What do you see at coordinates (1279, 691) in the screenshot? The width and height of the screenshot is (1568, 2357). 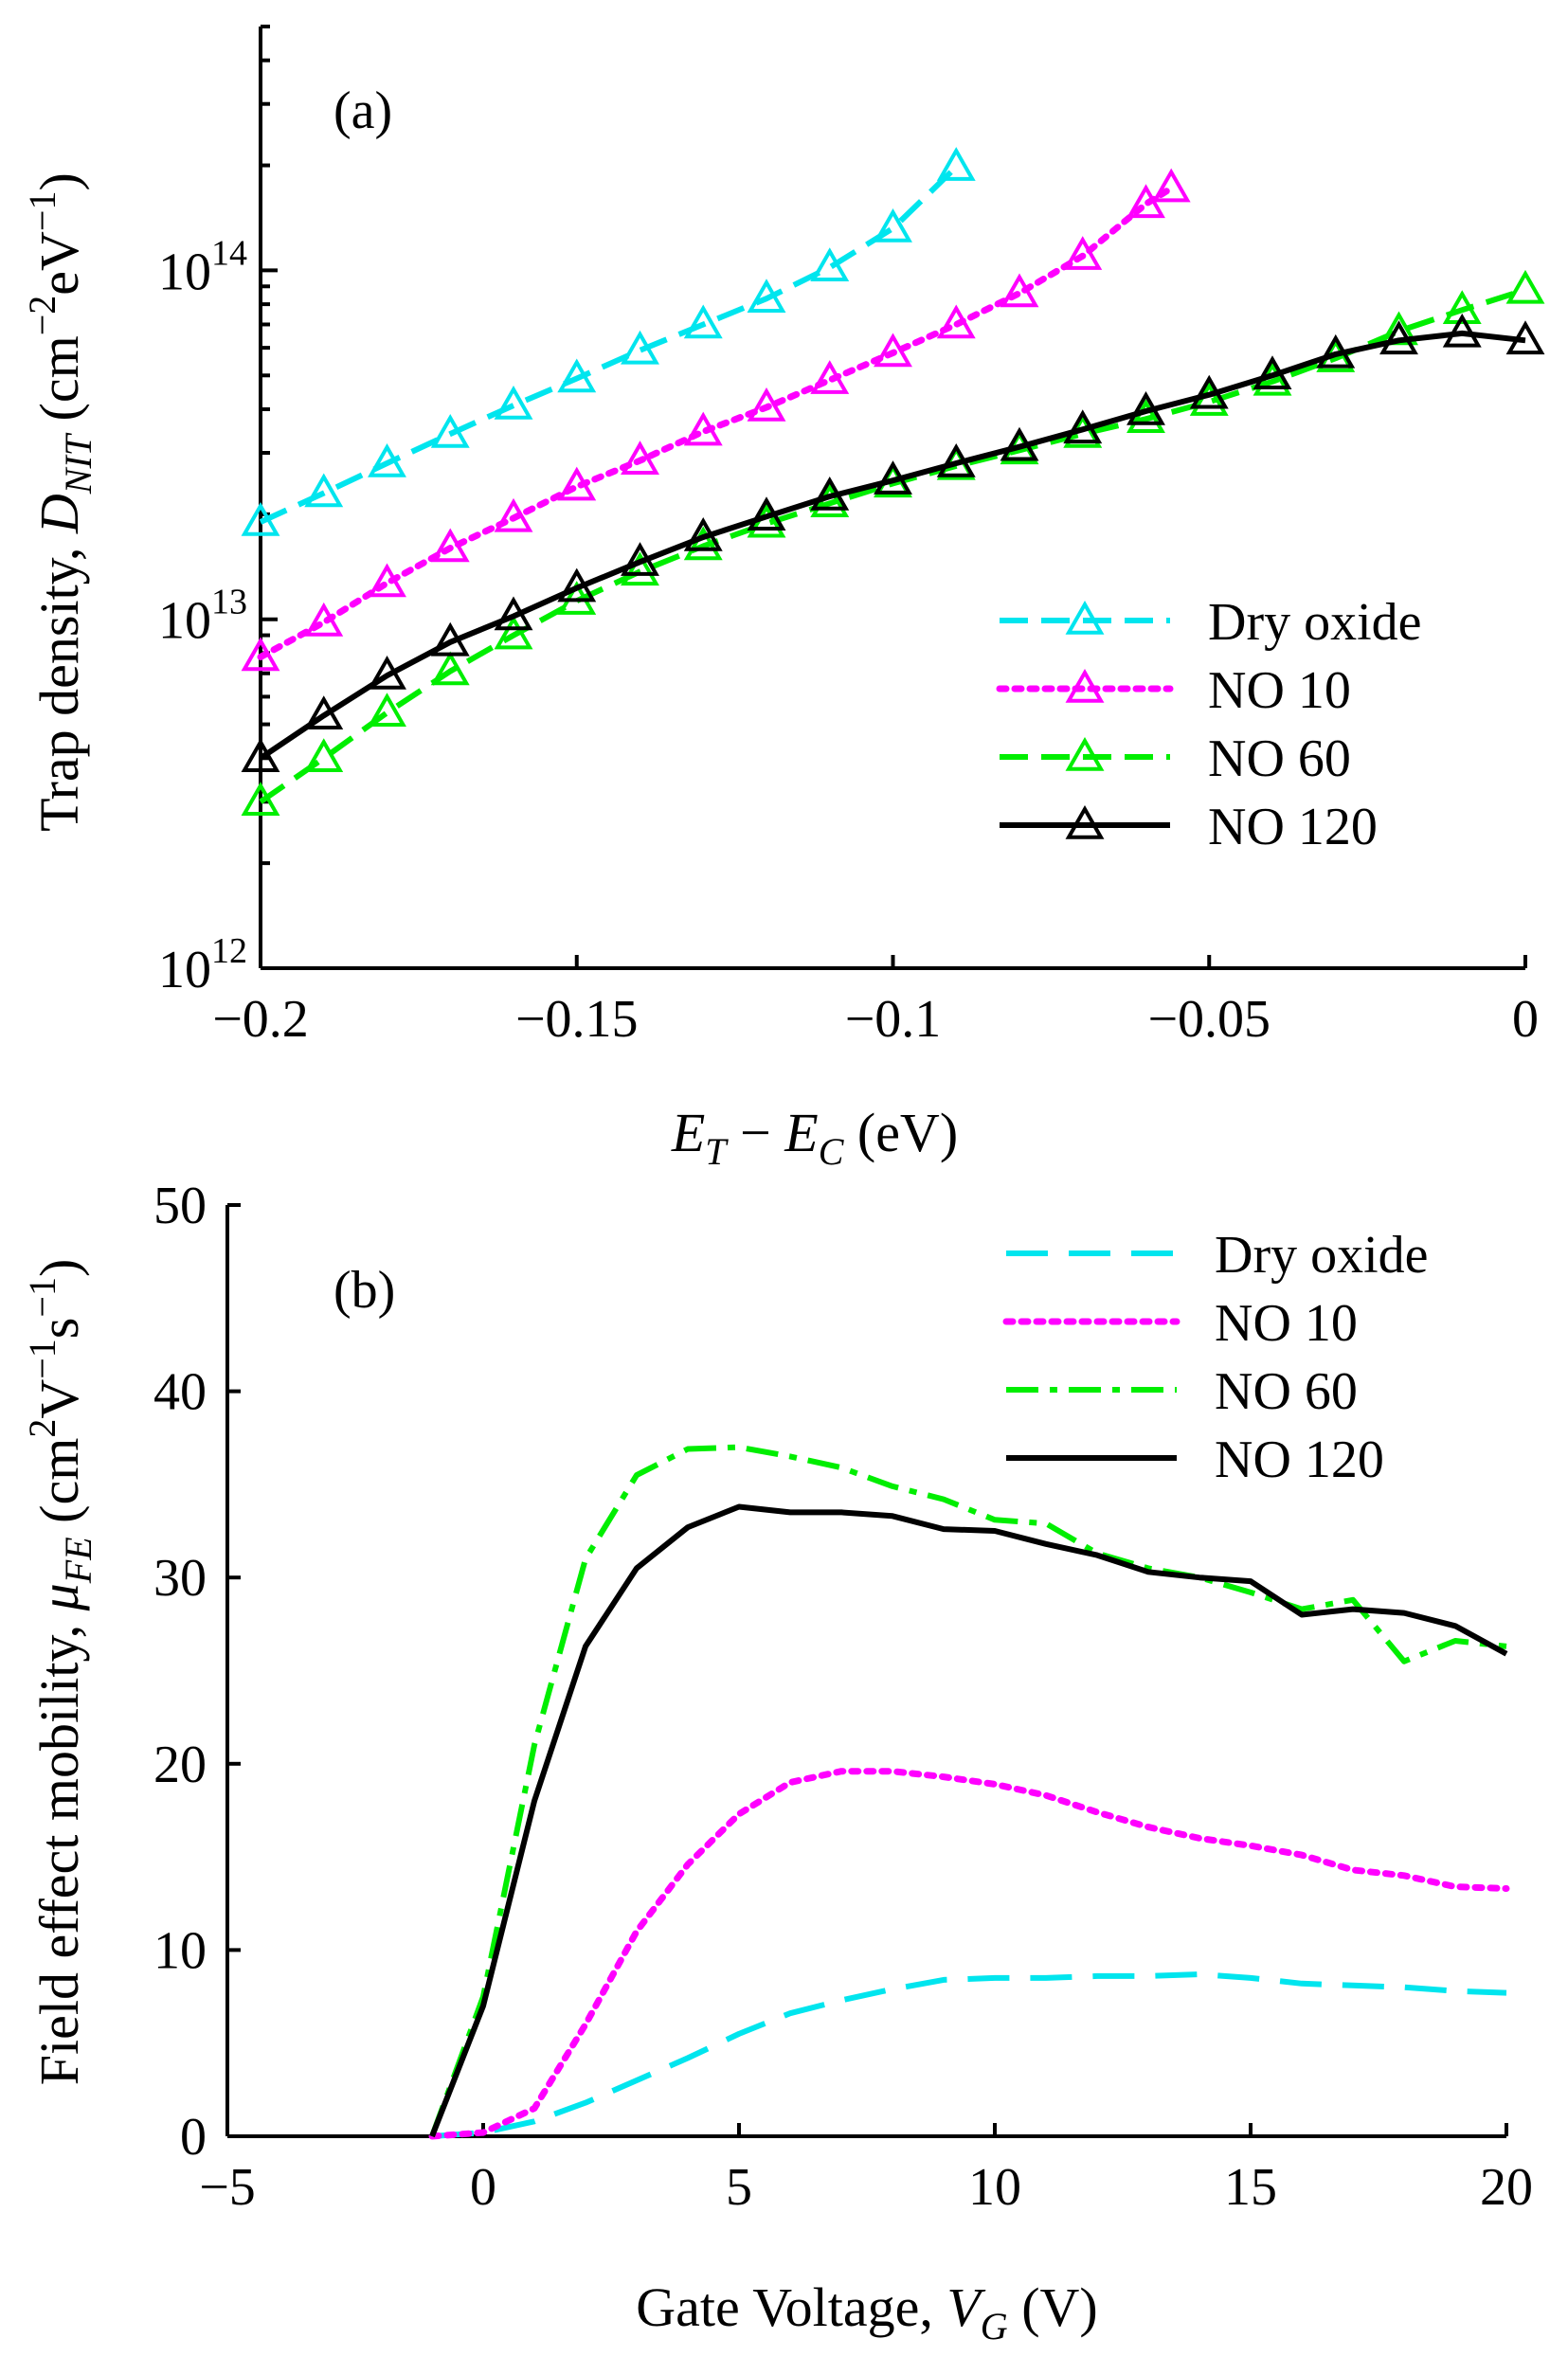 I see `legend-label: NO 10` at bounding box center [1279, 691].